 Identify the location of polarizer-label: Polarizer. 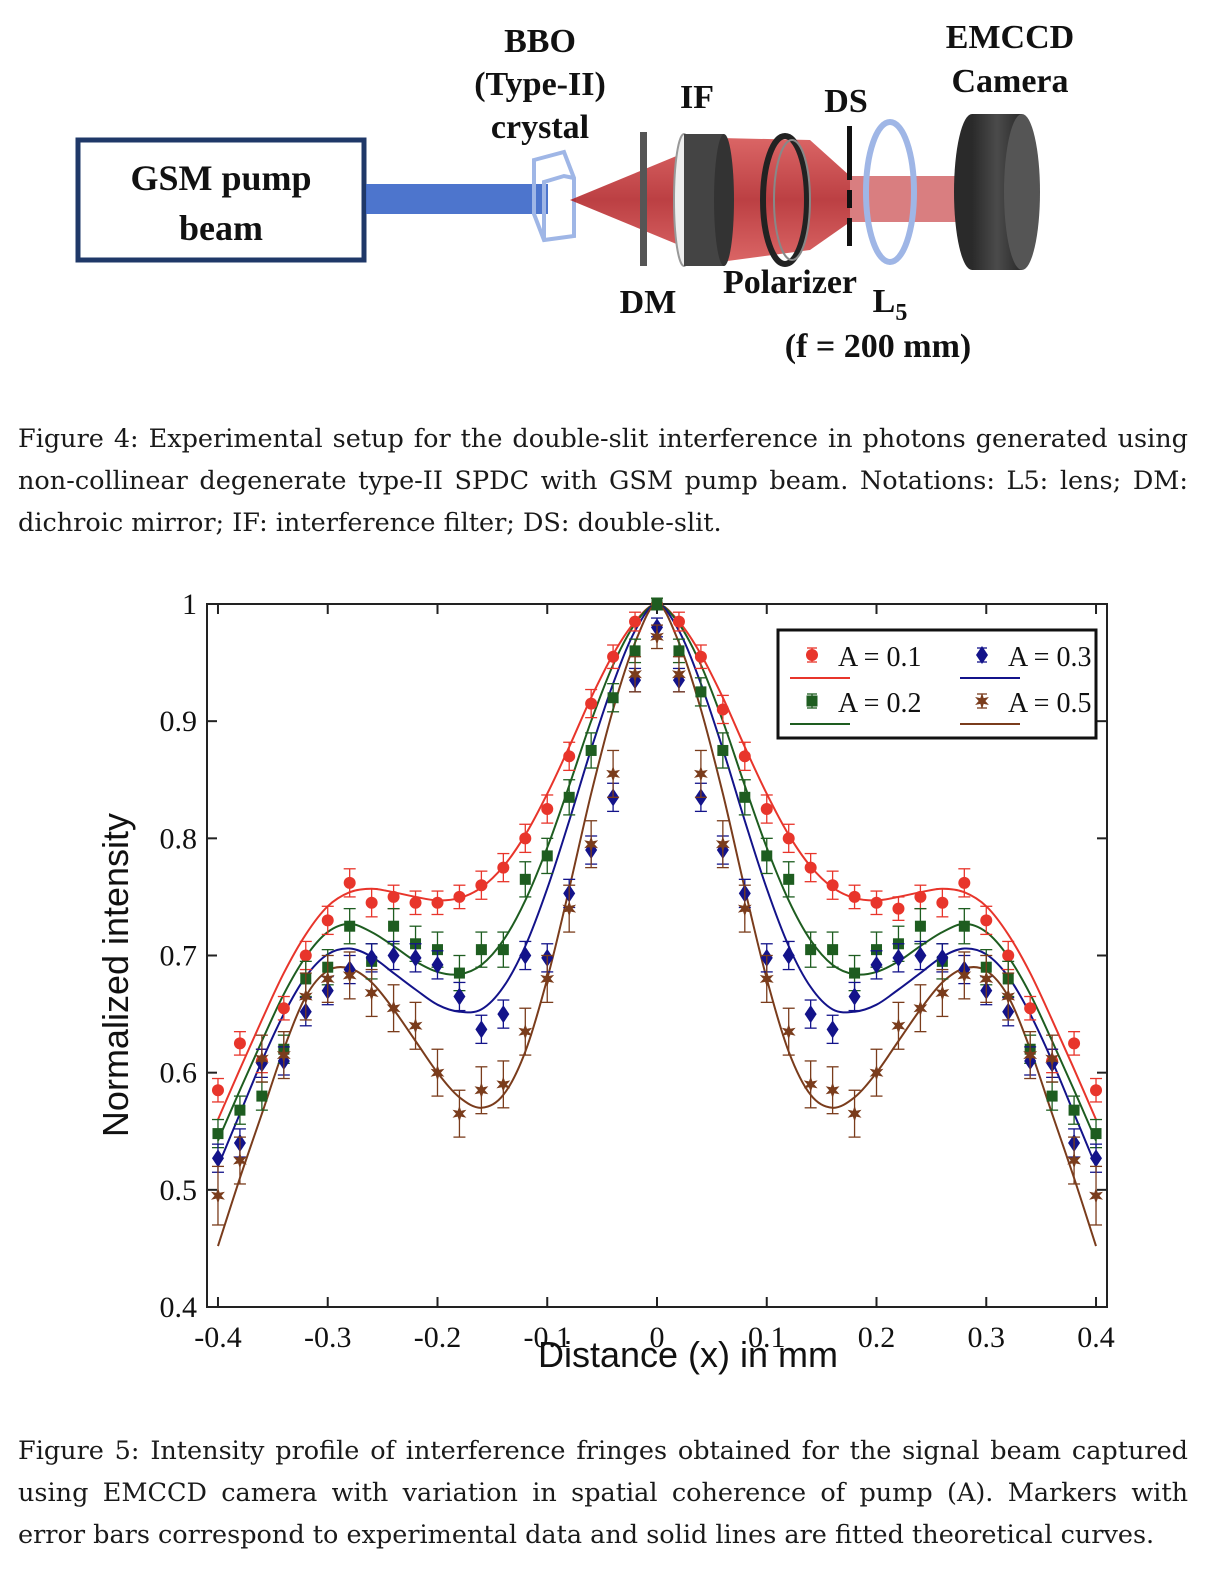
(790, 282).